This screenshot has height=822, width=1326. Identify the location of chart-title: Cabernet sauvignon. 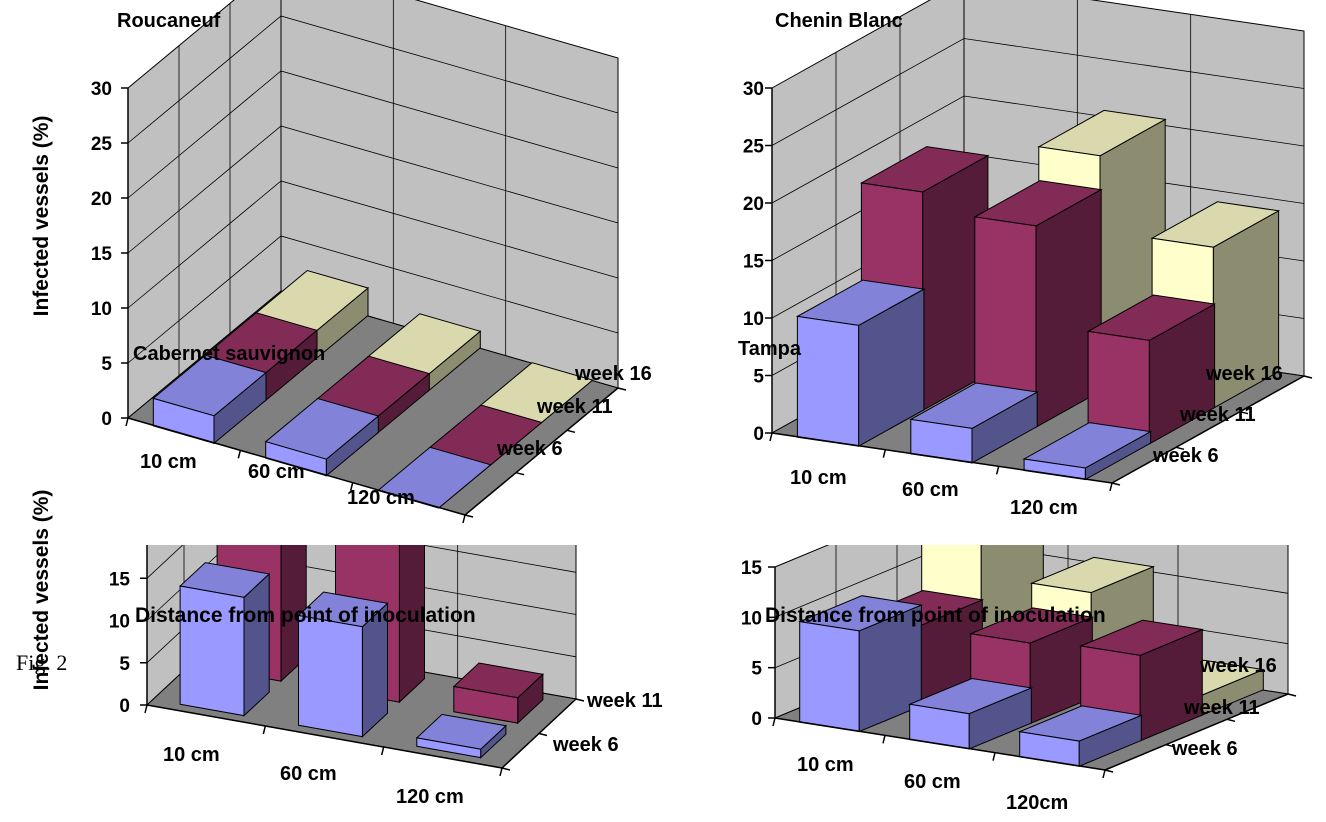
(229, 354).